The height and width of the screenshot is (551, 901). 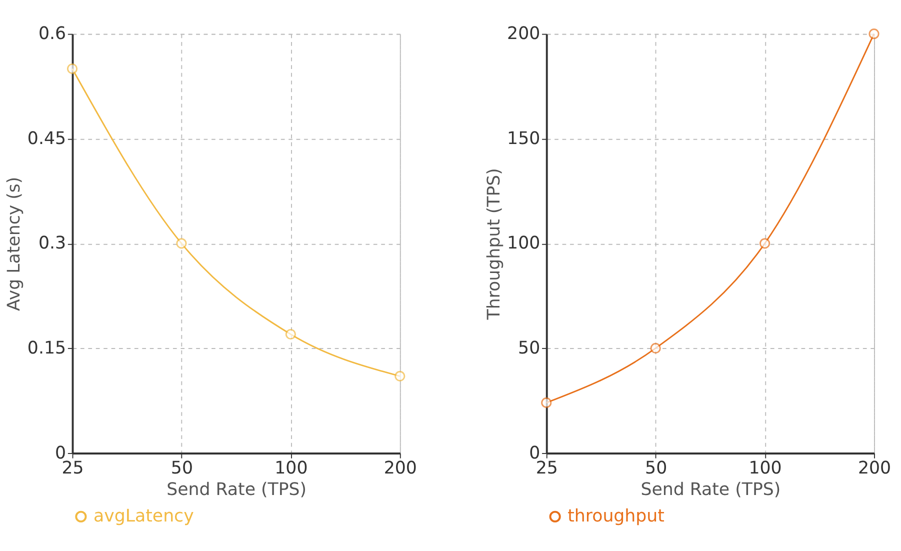 I want to click on legend-label: avgLatency, so click(x=143, y=516).